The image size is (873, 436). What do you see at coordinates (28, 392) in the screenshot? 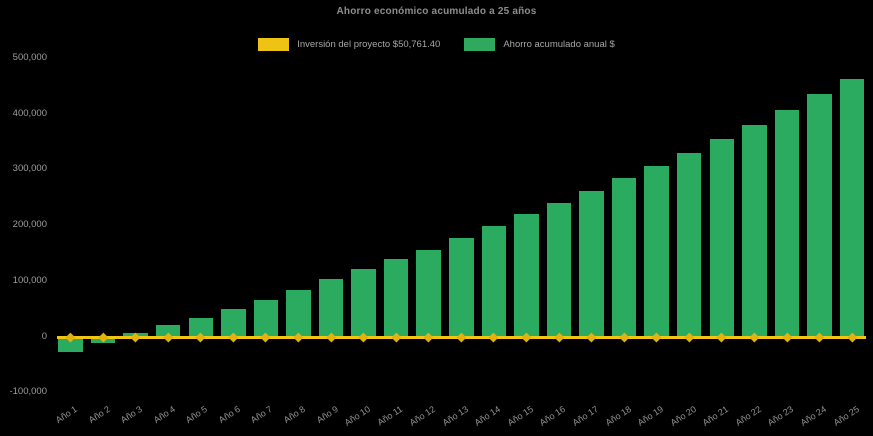
I see `y-tick-label: -100,000` at bounding box center [28, 392].